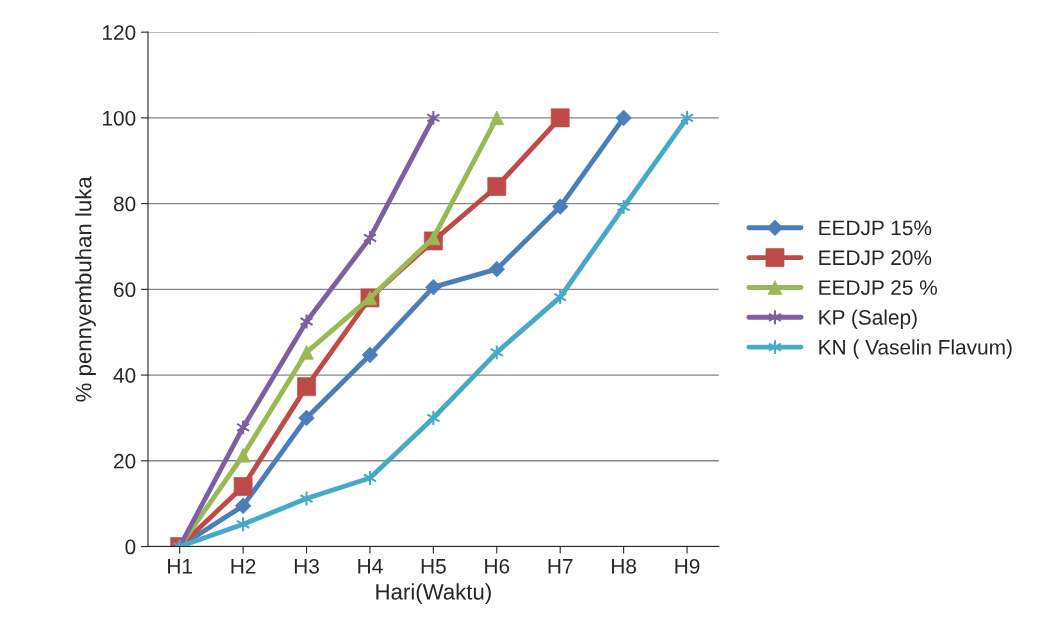  What do you see at coordinates (433, 566) in the screenshot?
I see `x-tick-label: H5` at bounding box center [433, 566].